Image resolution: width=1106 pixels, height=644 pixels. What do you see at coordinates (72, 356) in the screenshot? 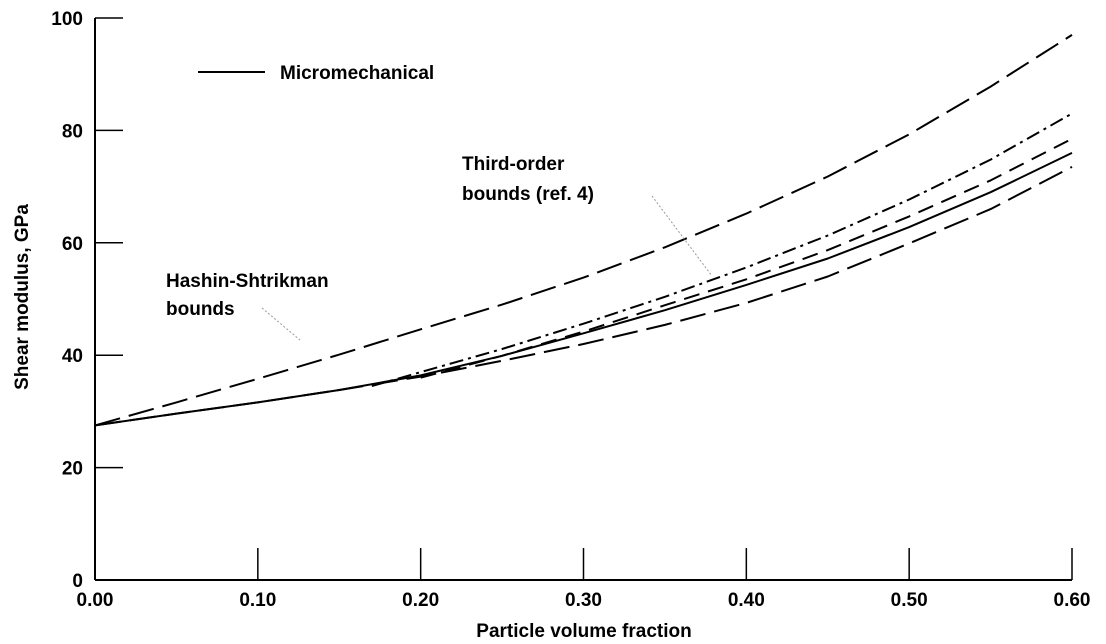
I see `y-tick-label: 40` at bounding box center [72, 356].